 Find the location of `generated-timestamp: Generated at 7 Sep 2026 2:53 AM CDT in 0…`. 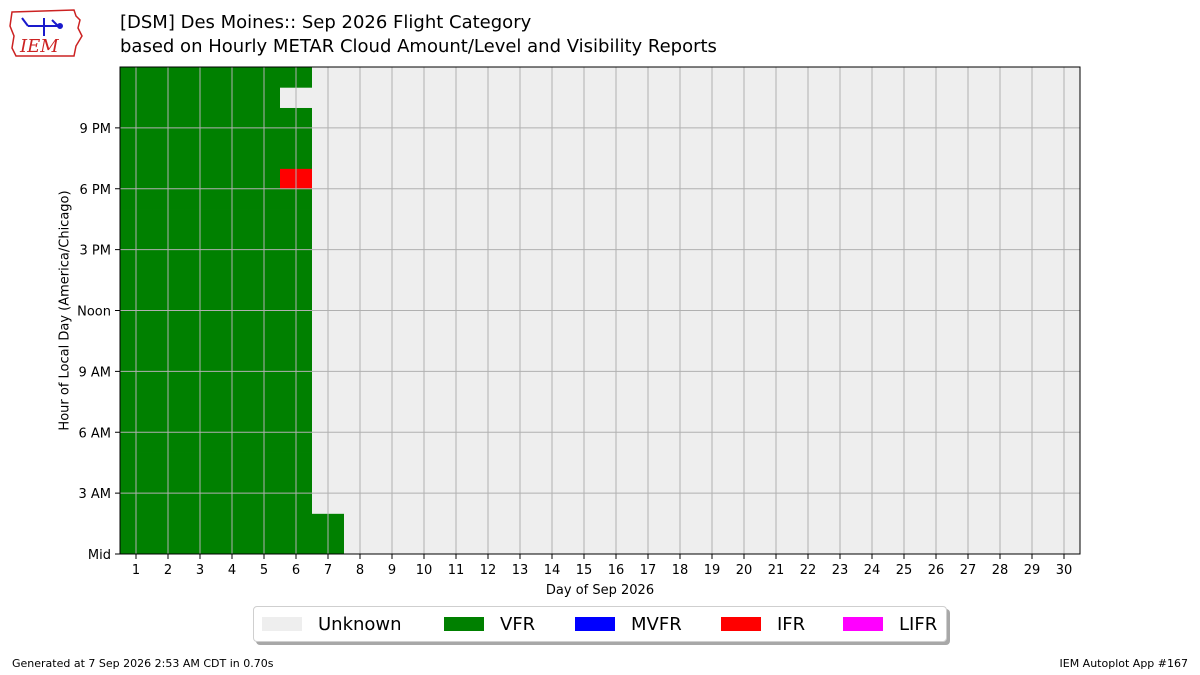

generated-timestamp: Generated at 7 Sep 2026 2:53 AM CDT in 0… is located at coordinates (143, 663).